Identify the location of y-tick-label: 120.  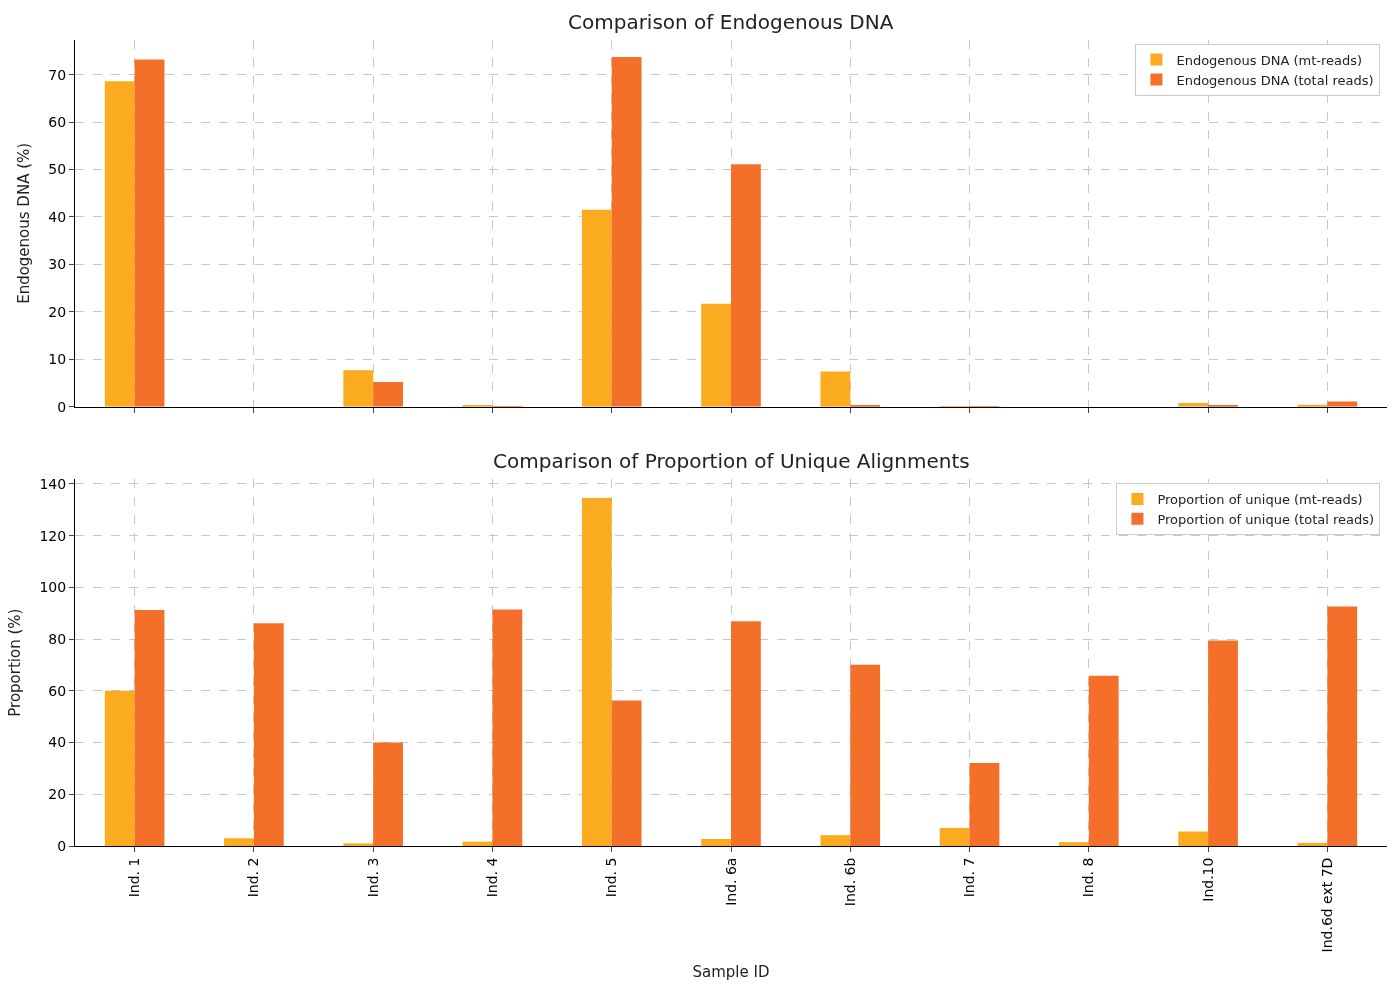
(53, 535).